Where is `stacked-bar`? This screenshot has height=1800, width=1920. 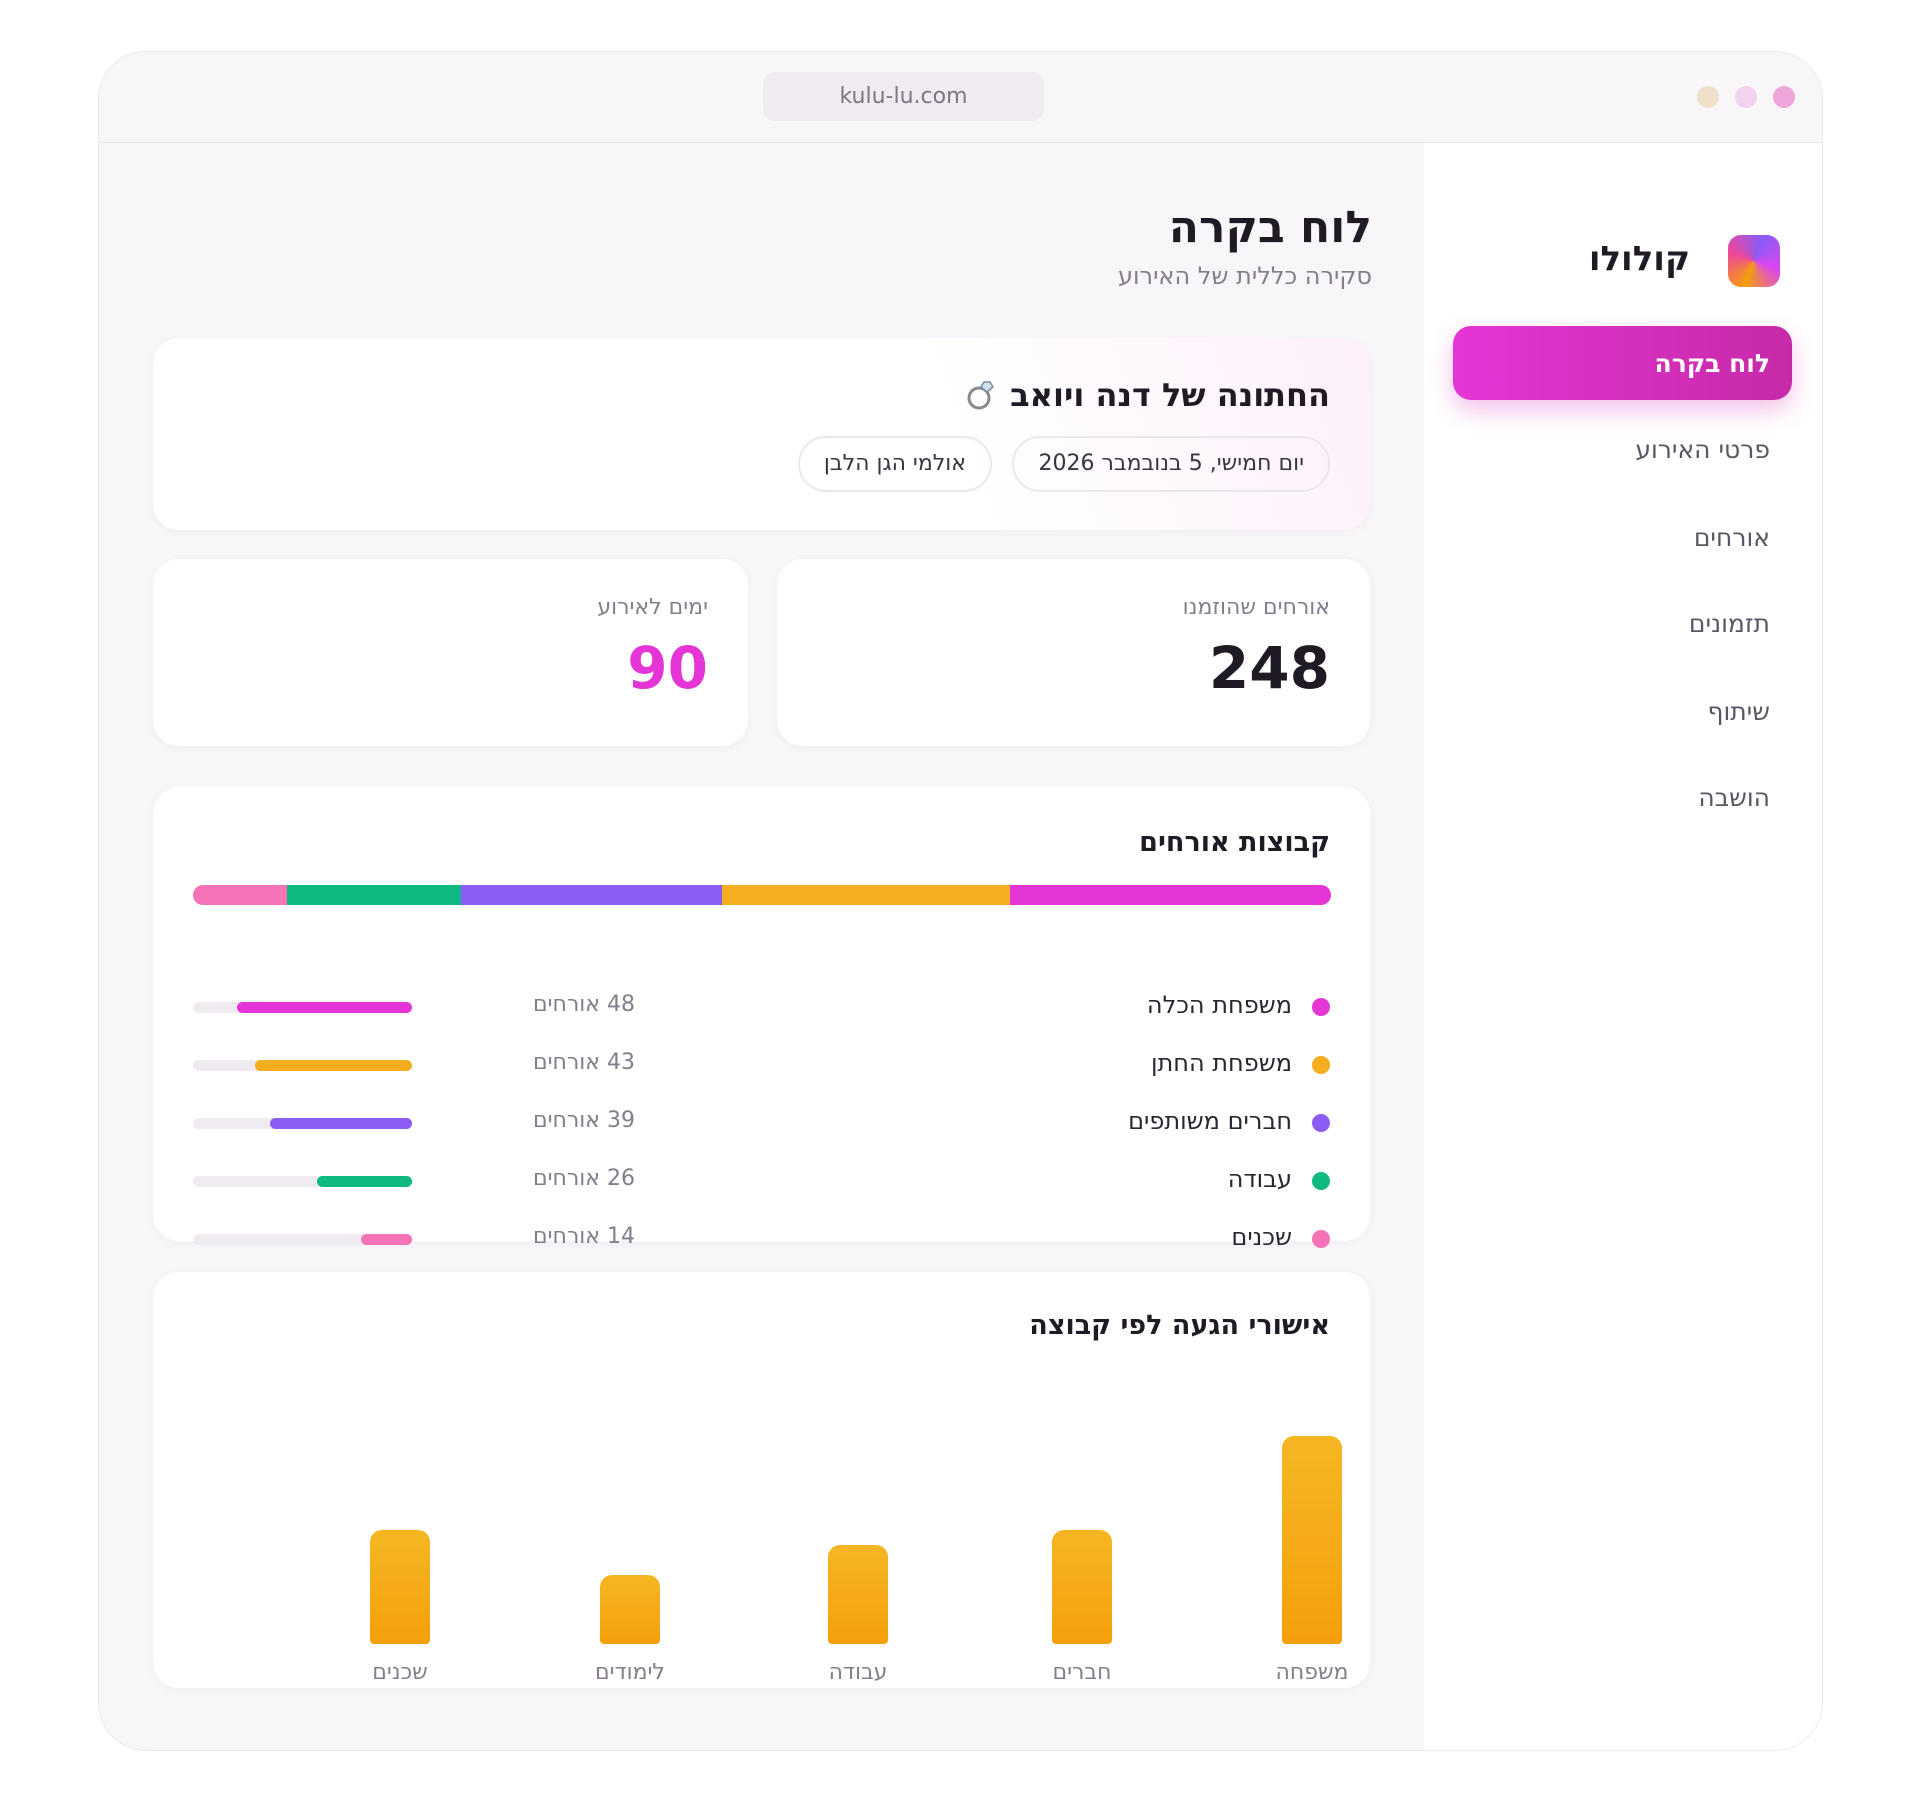 stacked-bar is located at coordinates (762, 895).